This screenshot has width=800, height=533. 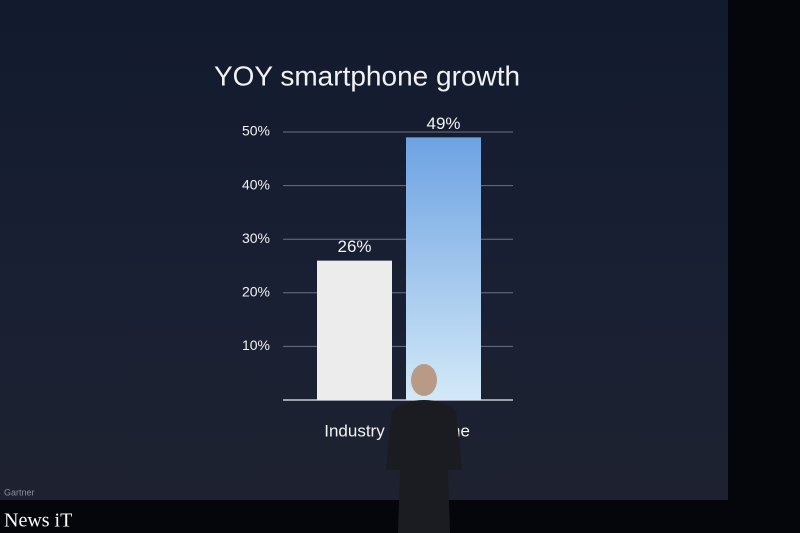 What do you see at coordinates (256, 238) in the screenshot?
I see `y-tick-label: 30%` at bounding box center [256, 238].